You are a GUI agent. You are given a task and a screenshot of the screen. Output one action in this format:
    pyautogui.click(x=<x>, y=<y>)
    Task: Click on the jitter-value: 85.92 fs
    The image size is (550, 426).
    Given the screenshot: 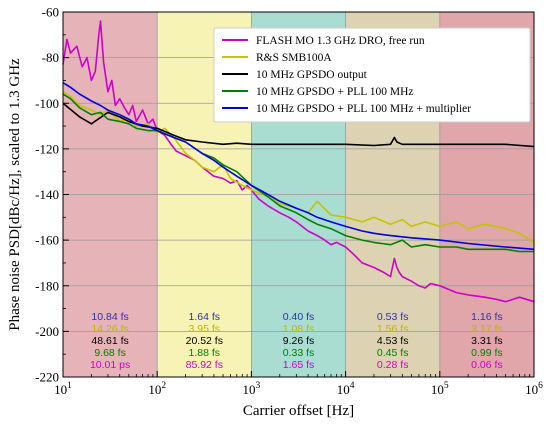 What is the action you would take?
    pyautogui.click(x=204, y=365)
    